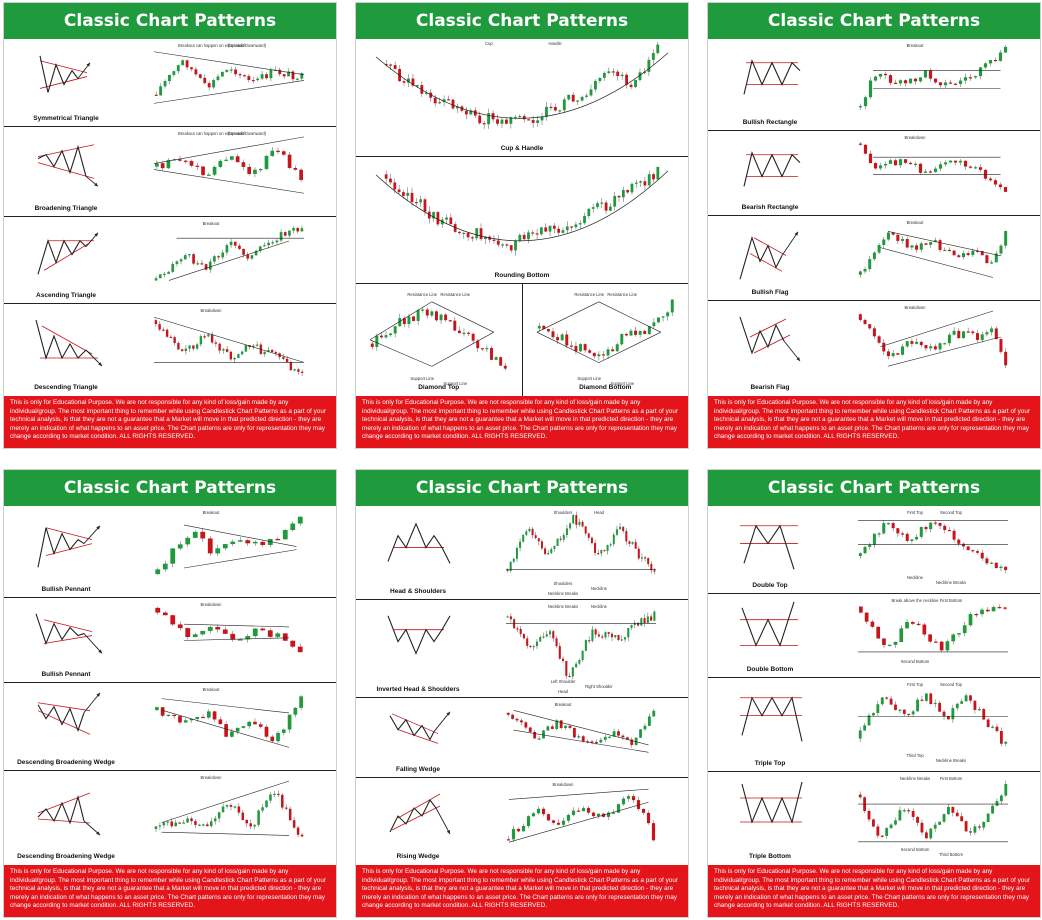  I want to click on poster-title: Classic Chart Patterns, so click(522, 488).